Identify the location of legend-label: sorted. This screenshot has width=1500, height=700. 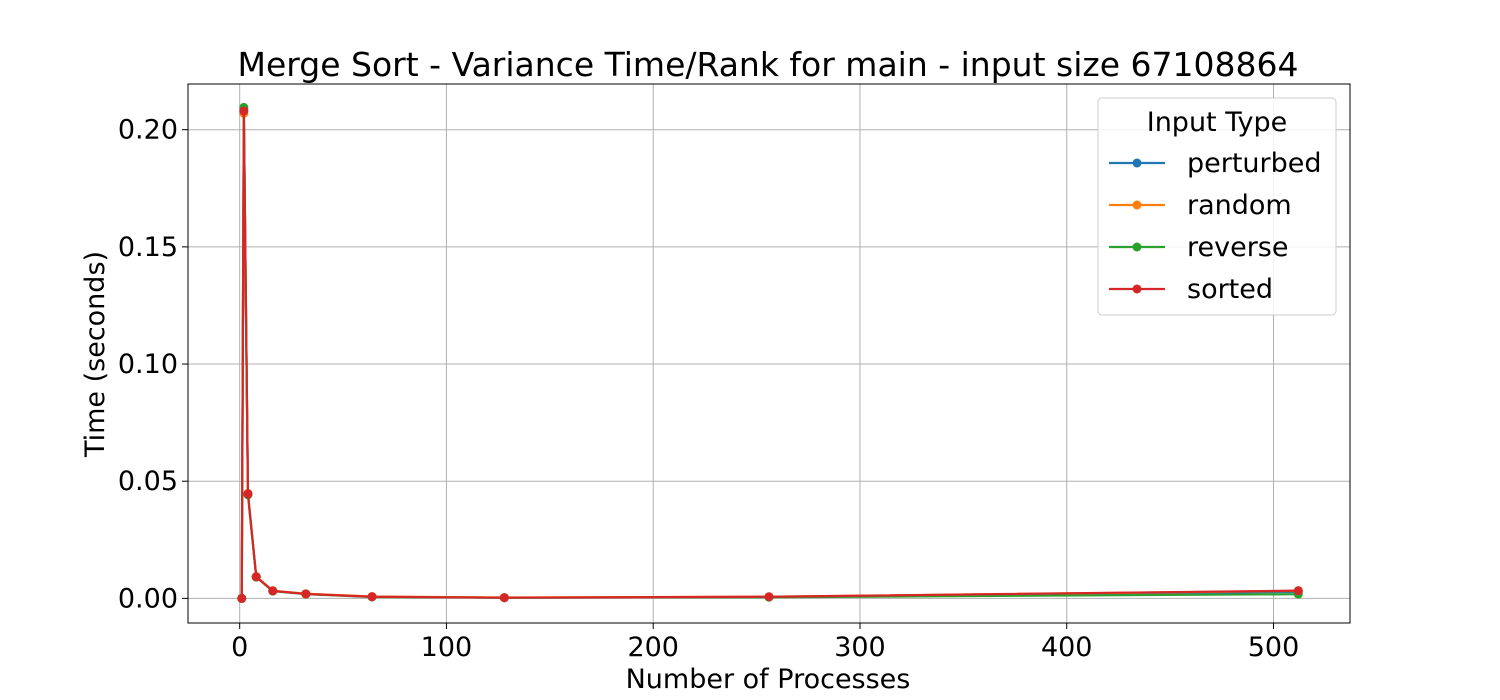
(1230, 289).